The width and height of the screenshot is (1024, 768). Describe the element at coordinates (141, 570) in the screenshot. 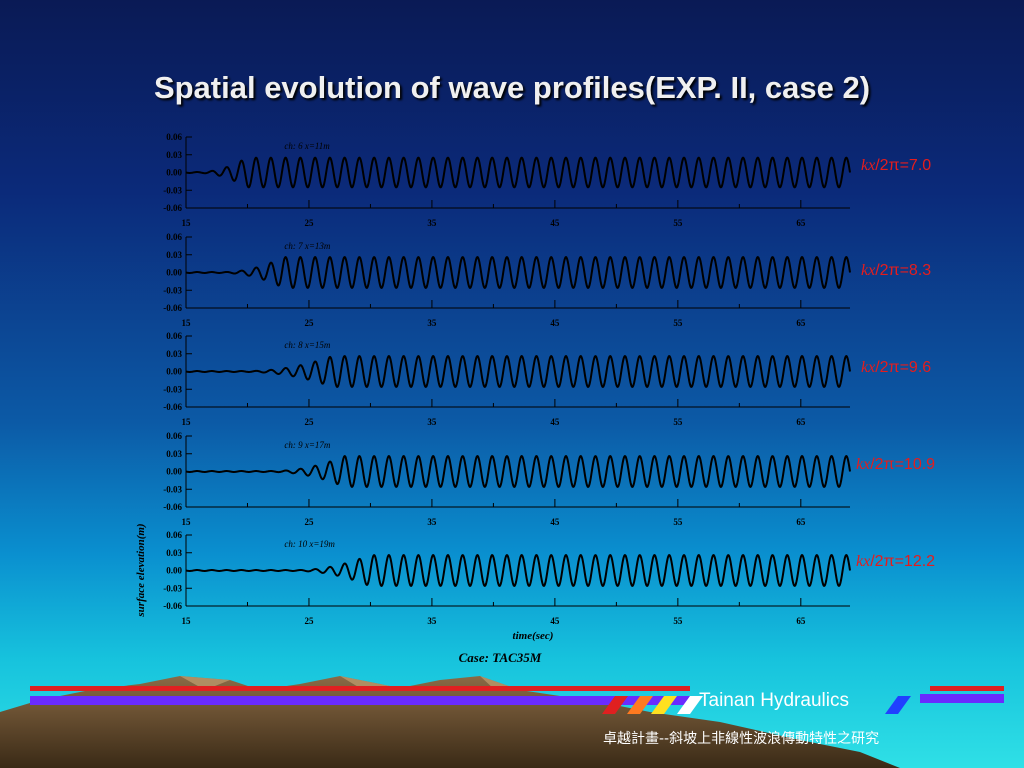

I see `y-axis-title: surface elevation(m)` at that location.